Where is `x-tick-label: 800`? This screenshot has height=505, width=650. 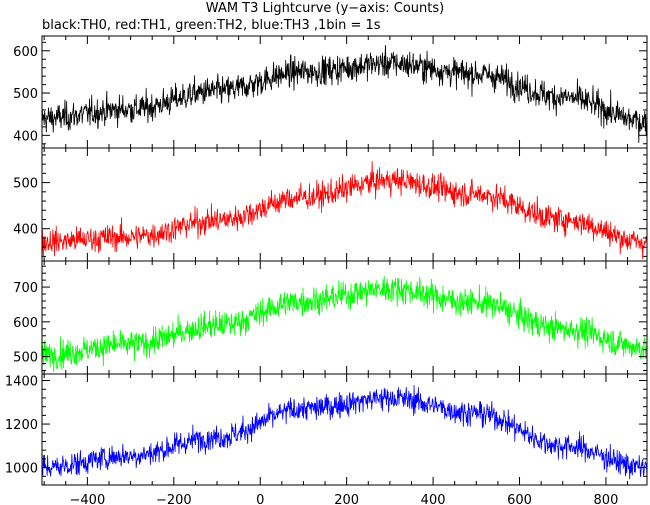
x-tick-label: 800 is located at coordinates (606, 499).